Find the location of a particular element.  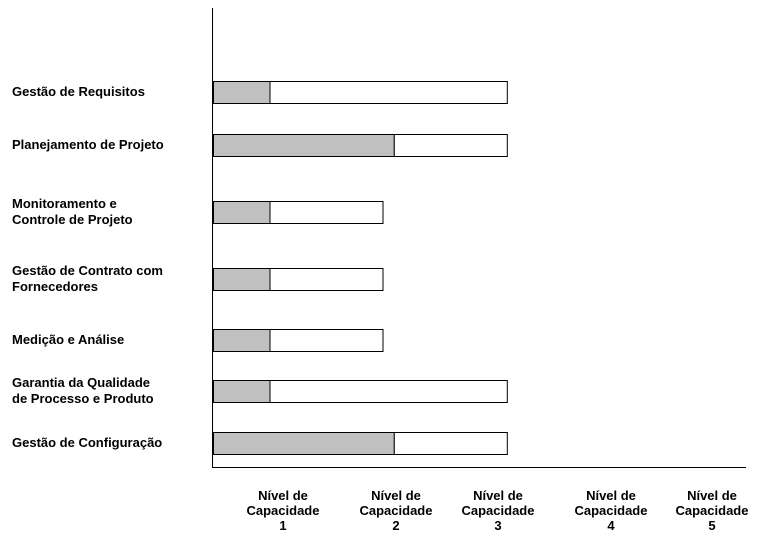

category-label: Gestão de Requisitos is located at coordinates (78, 91).